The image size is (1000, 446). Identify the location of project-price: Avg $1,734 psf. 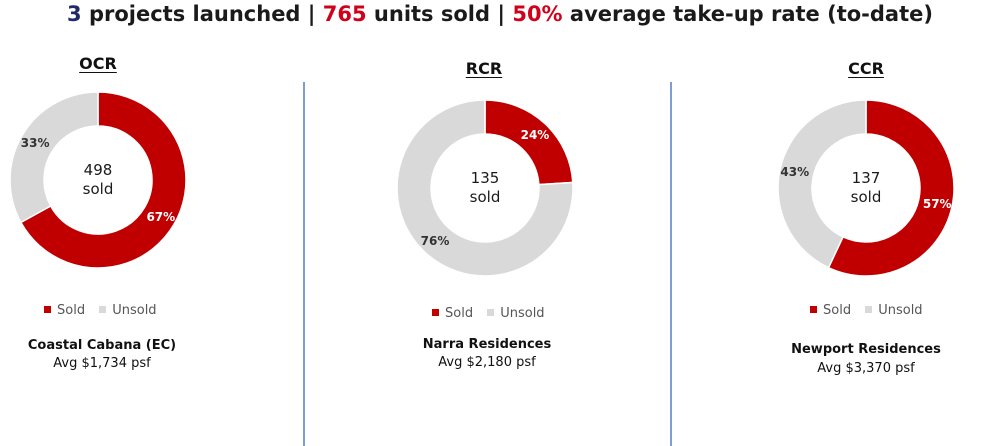
(102, 363).